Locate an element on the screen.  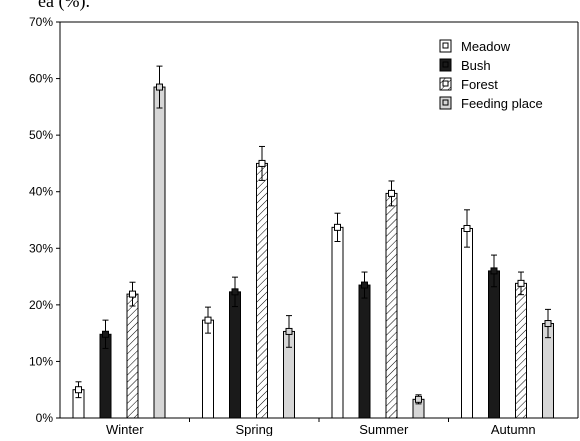
bar-feeding-place is located at coordinates (159, 252).